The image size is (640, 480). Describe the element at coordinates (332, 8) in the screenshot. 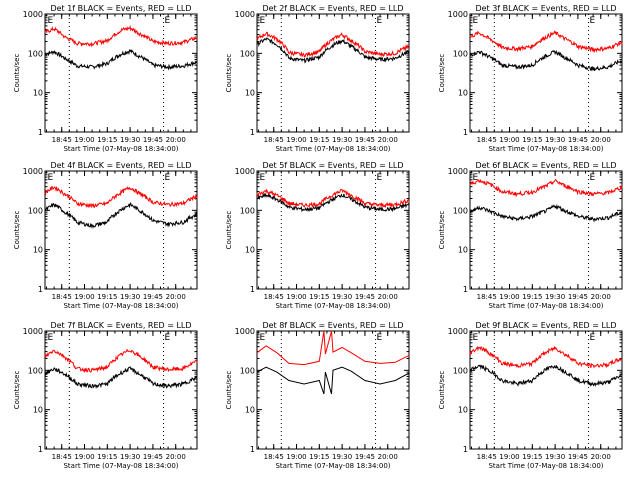

I see `panel-title: Det 2f BLACK = Events, RED = LLD` at that location.